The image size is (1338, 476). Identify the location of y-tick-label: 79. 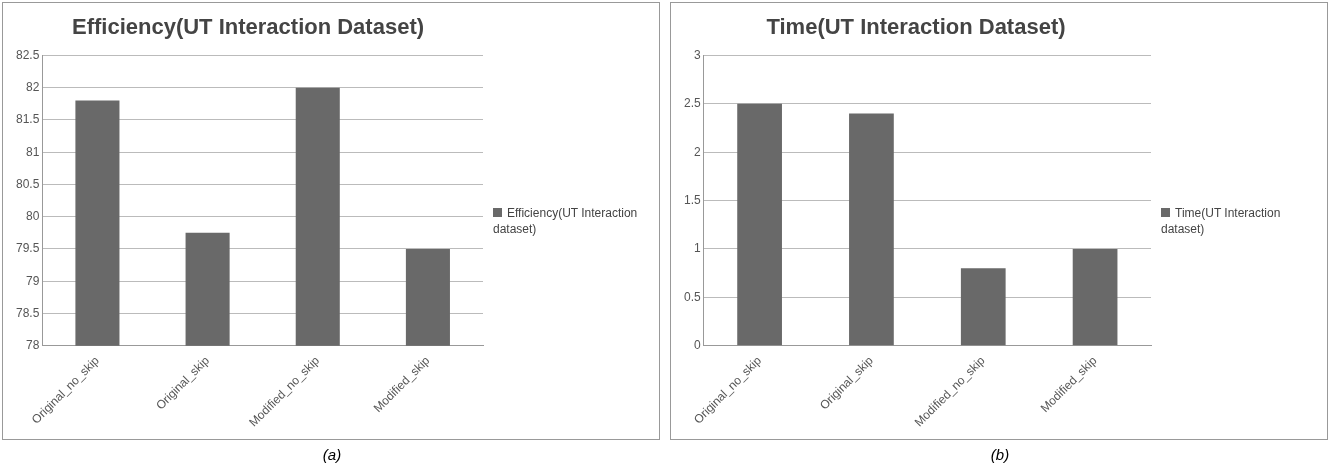
(33, 280).